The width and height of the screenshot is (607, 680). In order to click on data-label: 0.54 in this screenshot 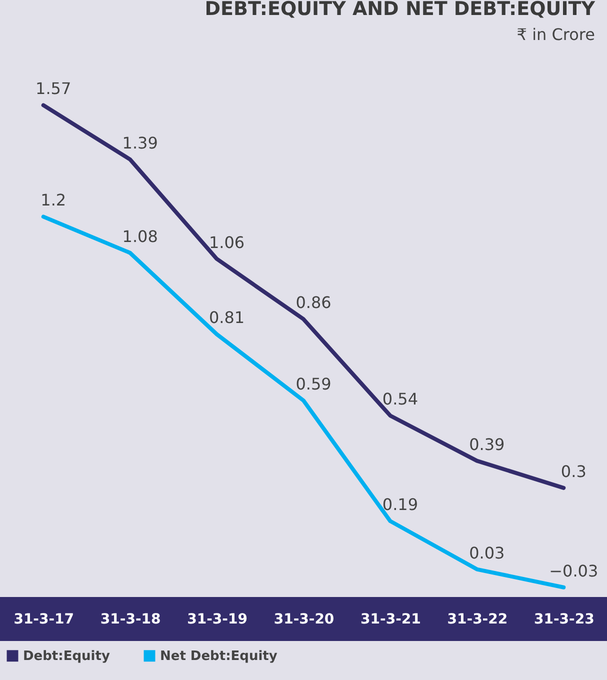, I will do `click(400, 399)`.